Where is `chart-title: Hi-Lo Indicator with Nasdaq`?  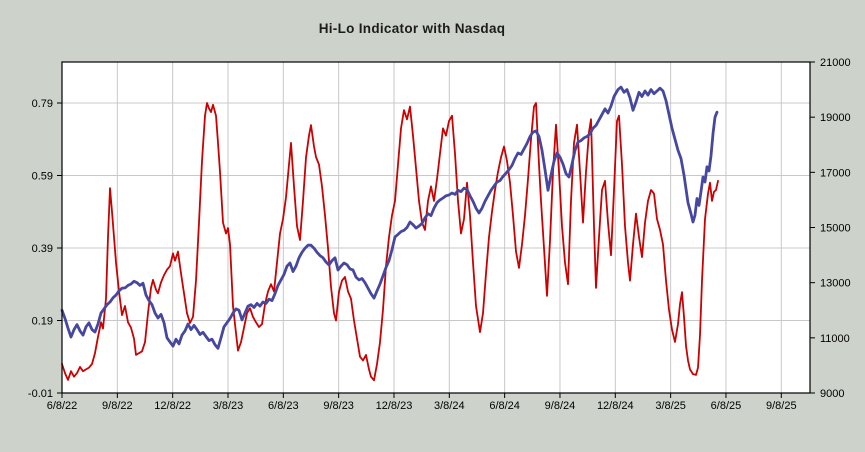
chart-title: Hi-Lo Indicator with Nasdaq is located at coordinates (412, 28).